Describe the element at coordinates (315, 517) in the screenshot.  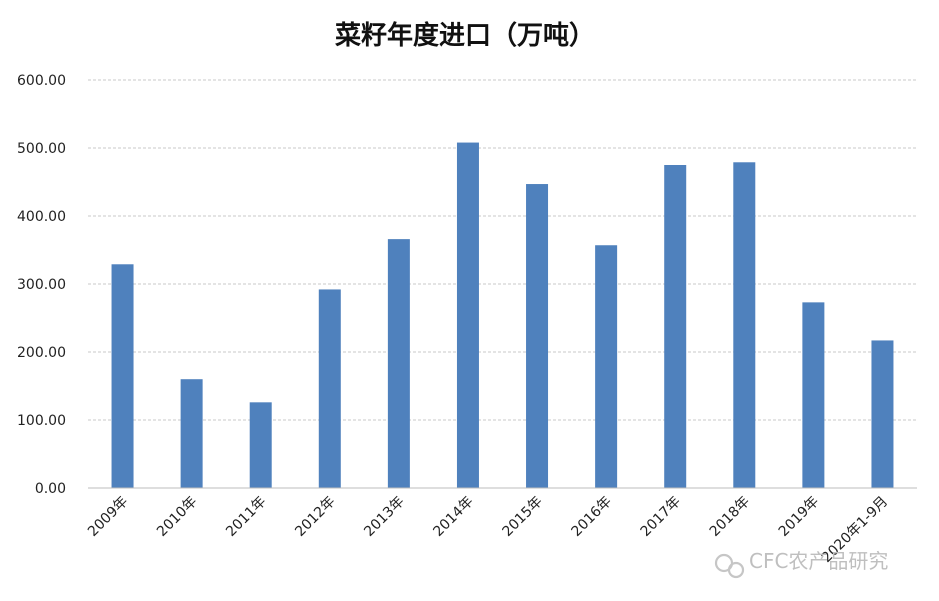
I see `x-tick-label: 2012年` at that location.